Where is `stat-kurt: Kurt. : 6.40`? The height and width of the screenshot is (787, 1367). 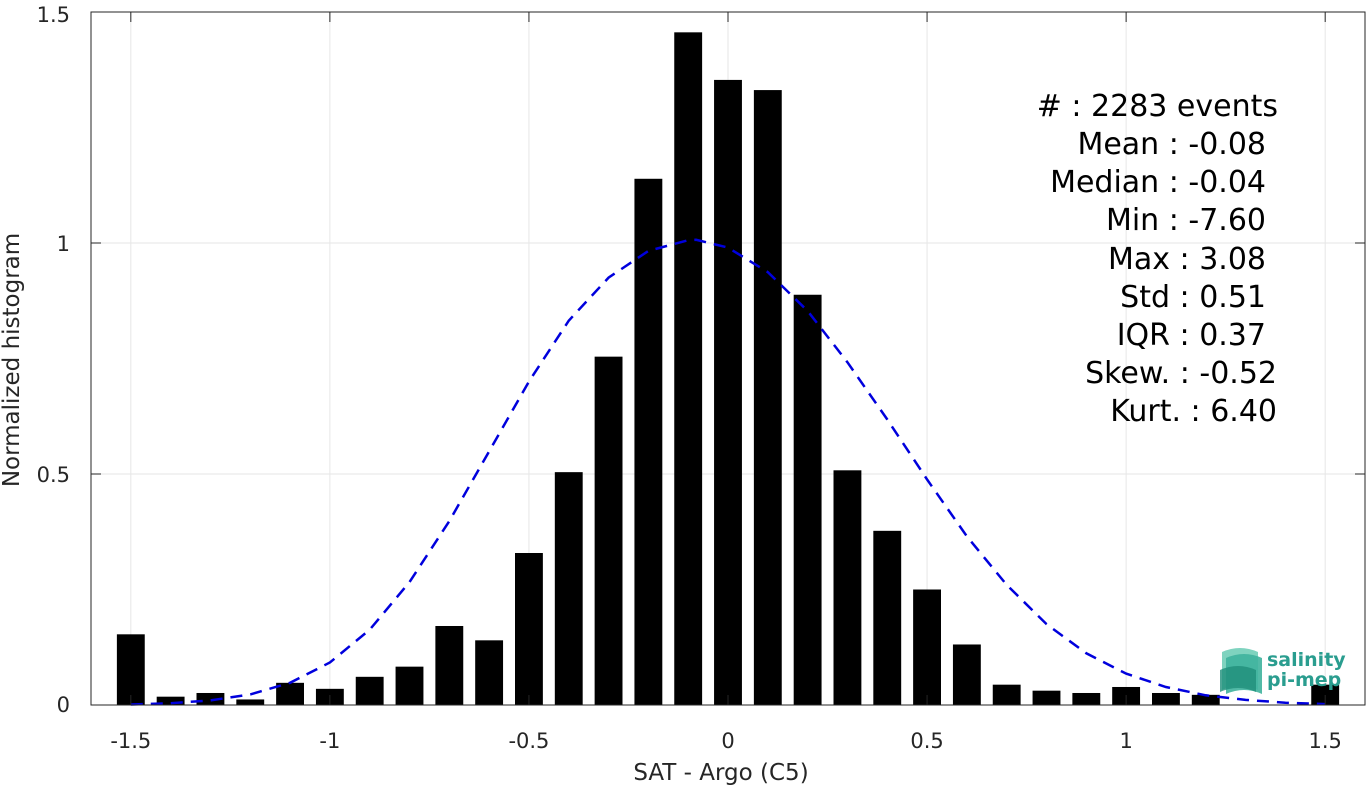
stat-kurt: Kurt. : 6.40 is located at coordinates (1193, 411).